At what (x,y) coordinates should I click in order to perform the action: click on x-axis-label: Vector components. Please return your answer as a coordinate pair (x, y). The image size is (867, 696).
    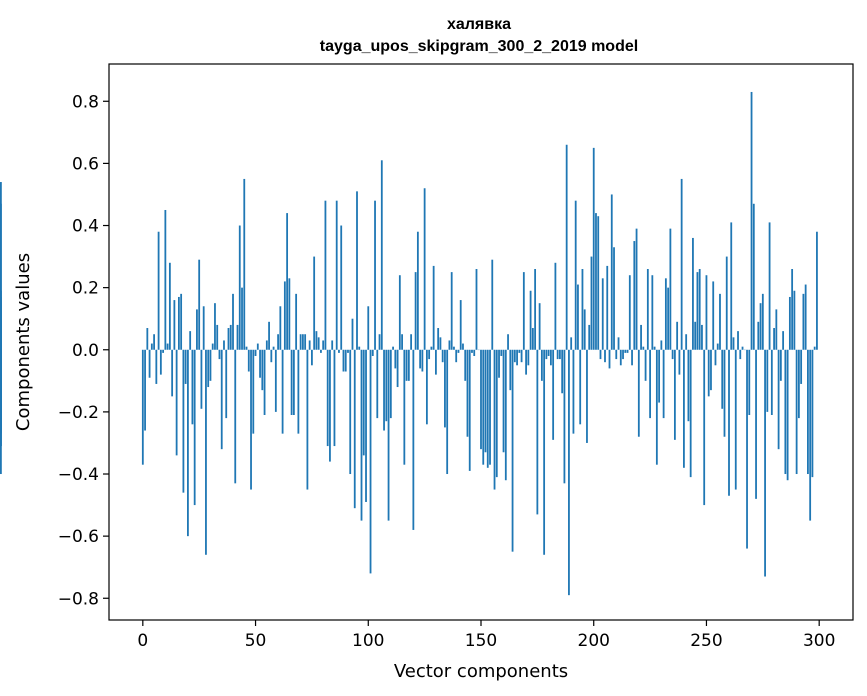
    Looking at the image, I should click on (481, 671).